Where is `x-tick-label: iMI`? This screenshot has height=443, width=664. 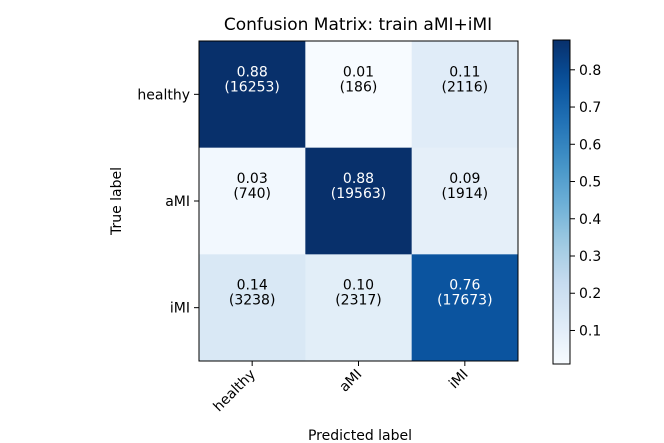 x-tick-label: iMI is located at coordinates (459, 380).